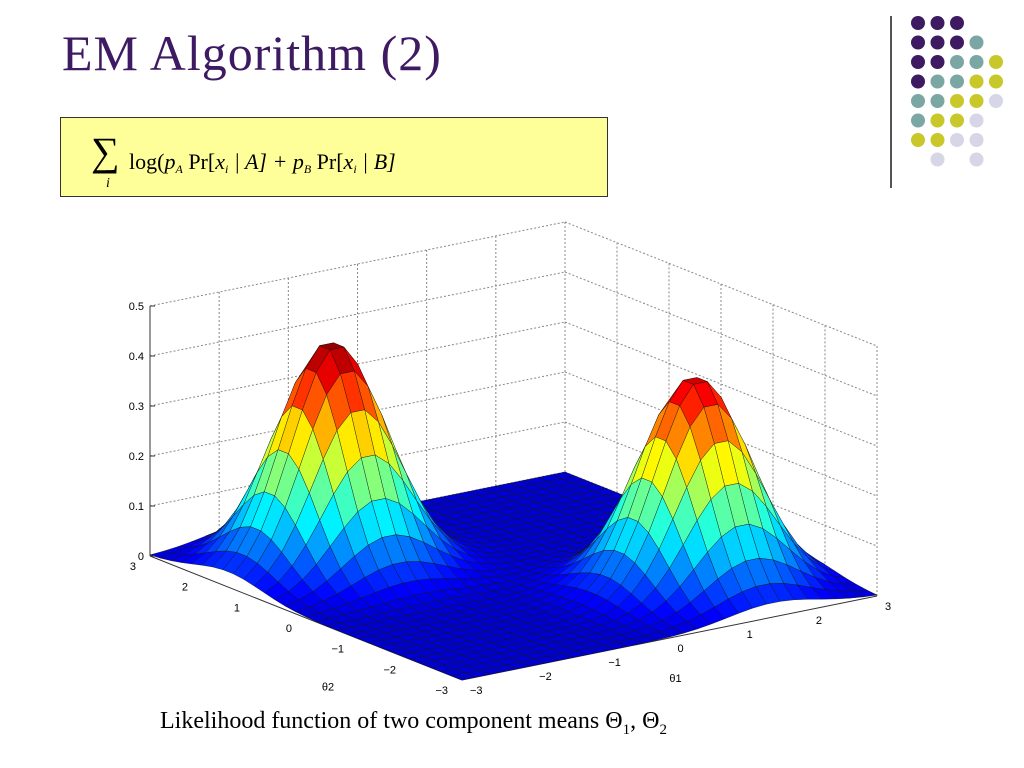  Describe the element at coordinates (355, 169) in the screenshot. I see `formula-sub-i-b: i` at that location.